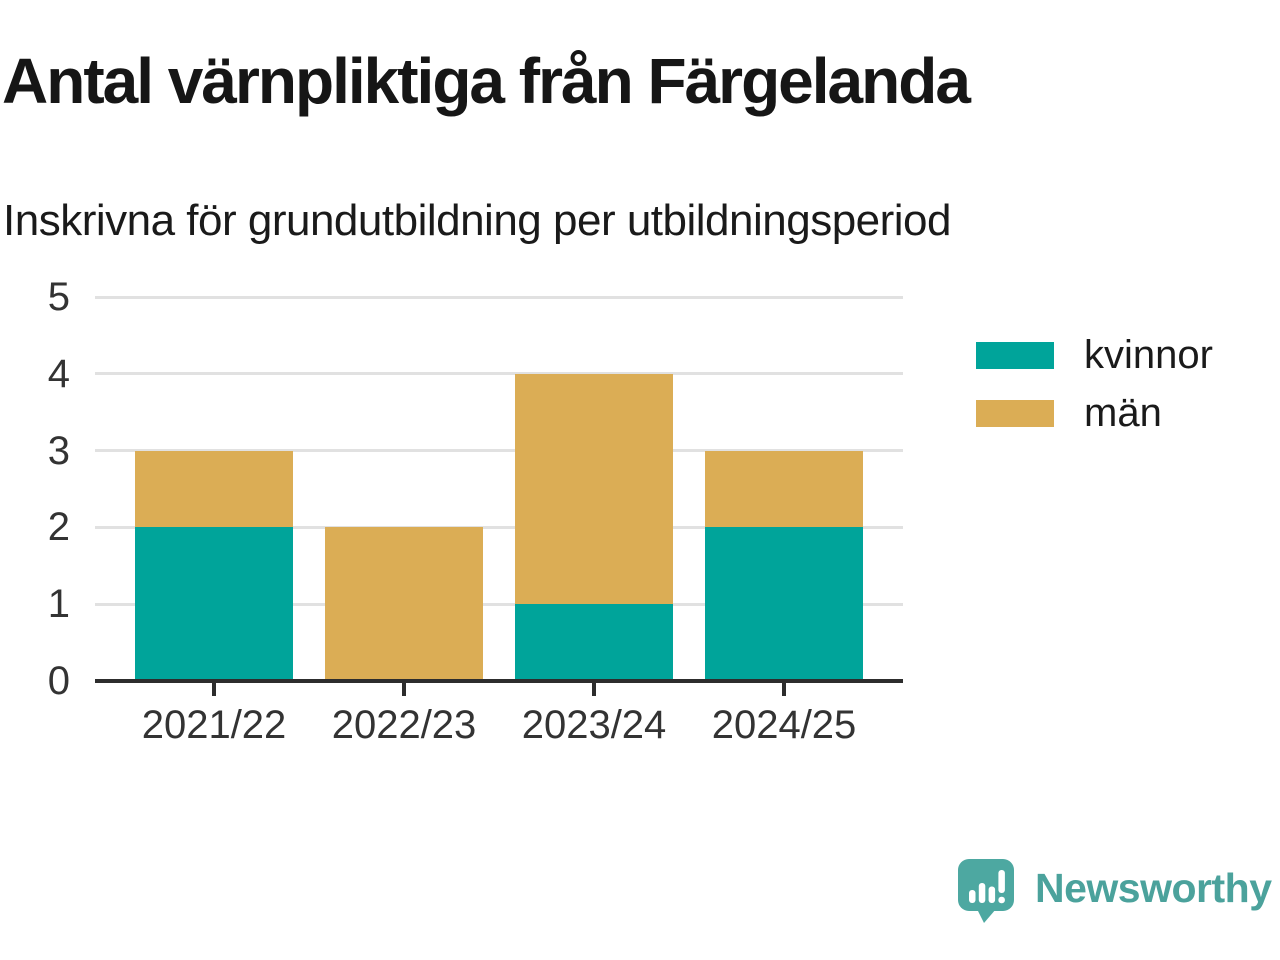 This screenshot has height=960, width=1280. I want to click on gridline-y3, so click(499, 451).